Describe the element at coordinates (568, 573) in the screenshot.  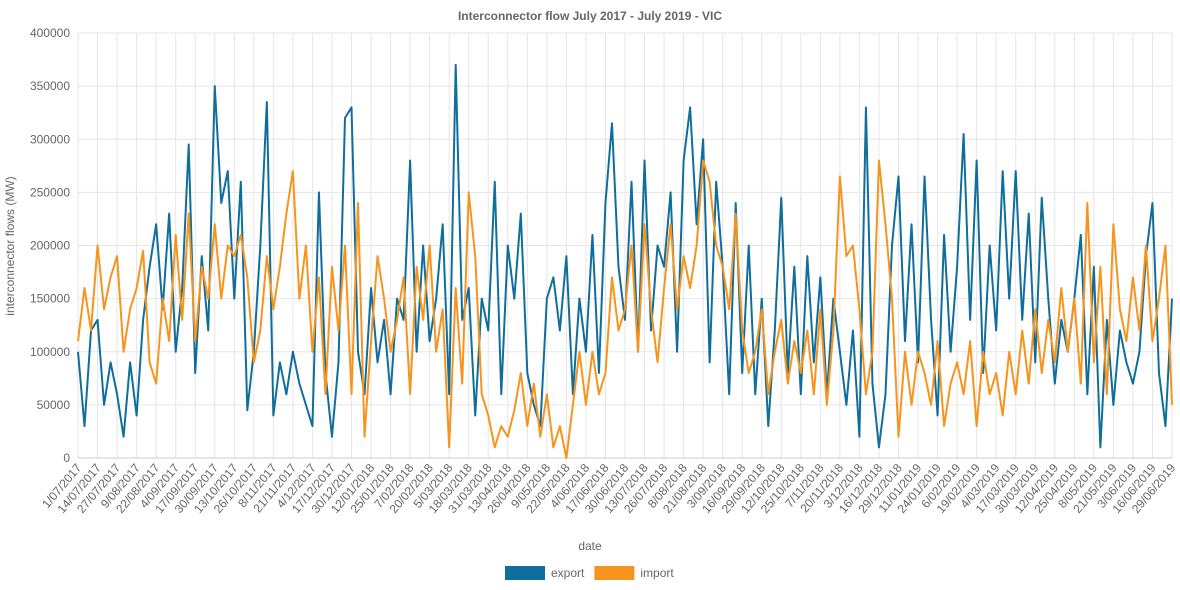
I see `legend-label: export` at that location.